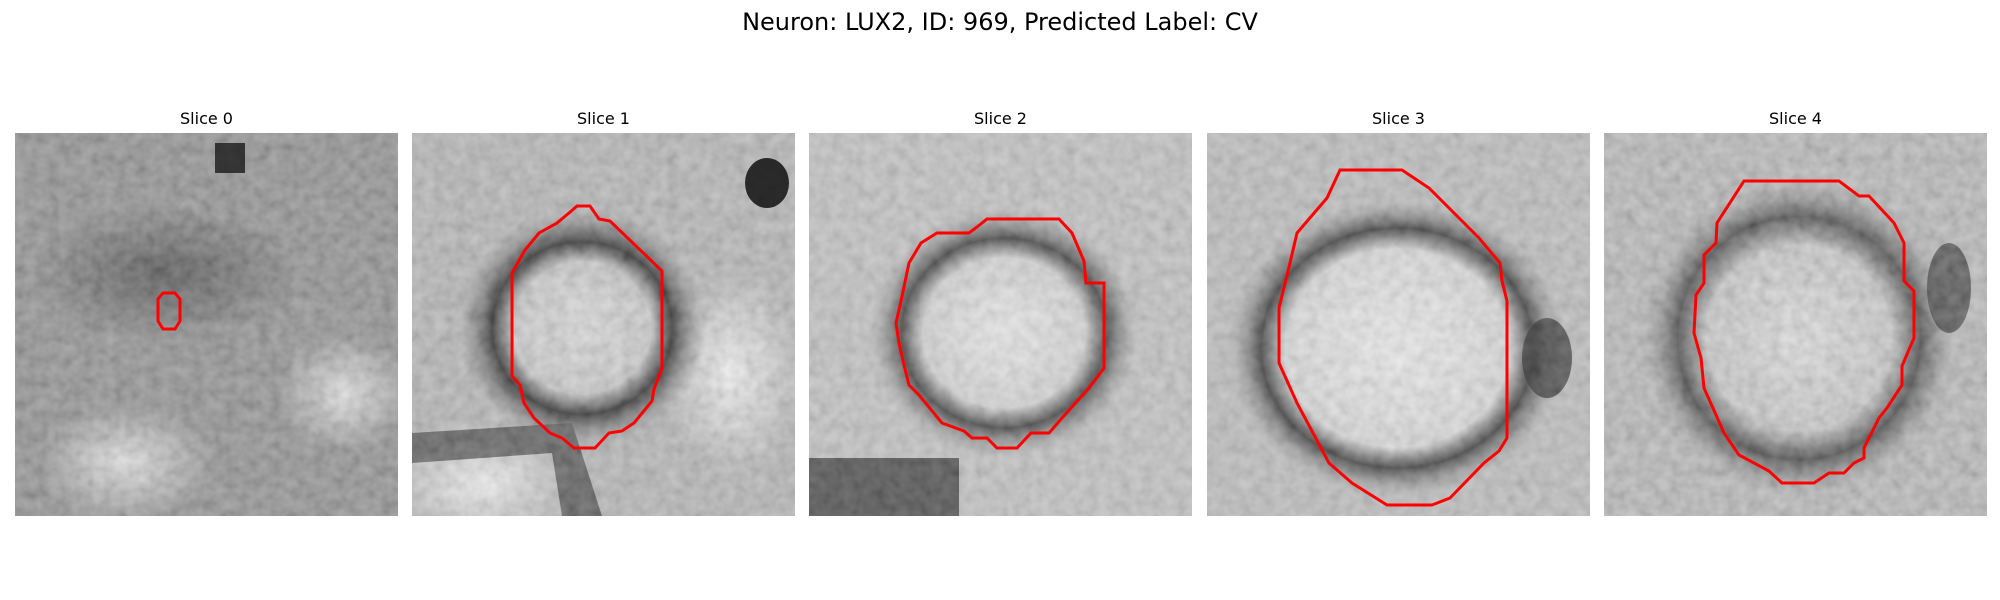 This screenshot has width=2000, height=600. What do you see at coordinates (603, 118) in the screenshot?
I see `slice-title-1: Slice 1` at bounding box center [603, 118].